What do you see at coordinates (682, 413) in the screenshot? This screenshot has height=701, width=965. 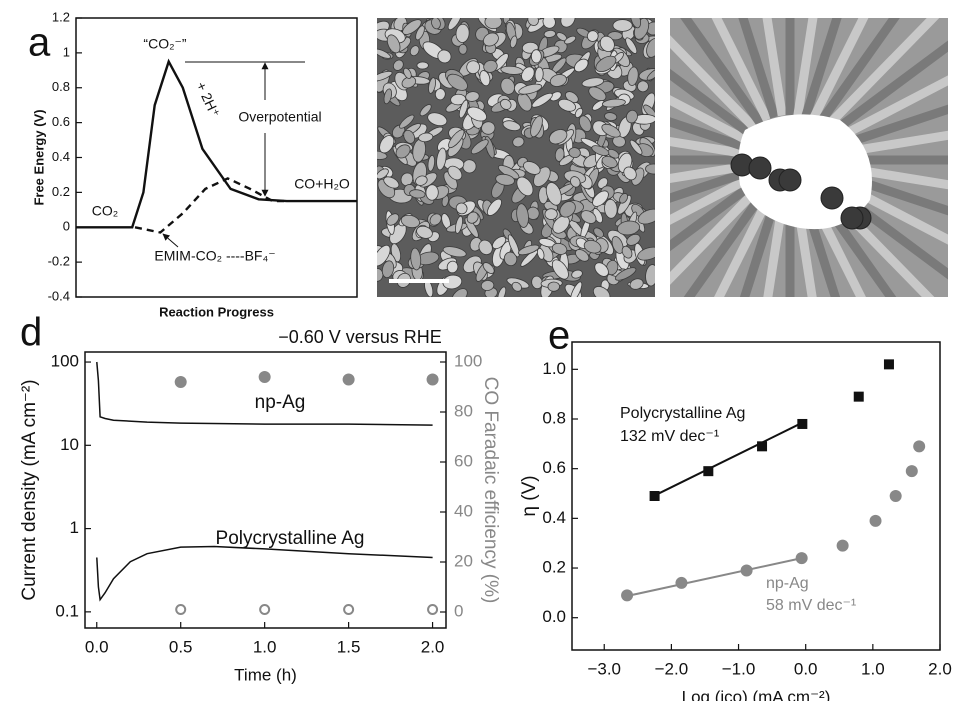 I see `series-label: Polycrystalline Ag` at bounding box center [682, 413].